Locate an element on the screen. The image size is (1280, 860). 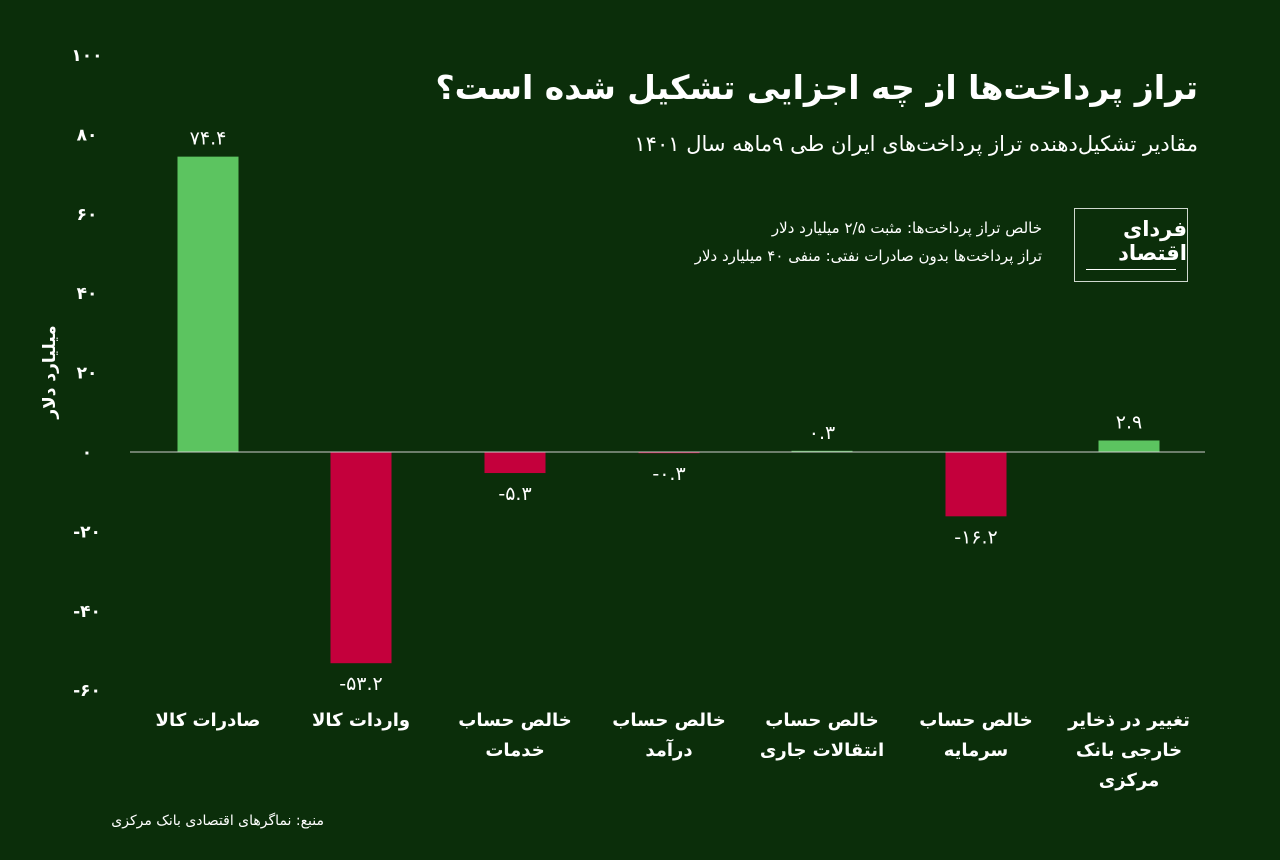
data-label: ۷۴.۴ is located at coordinates (208, 139).